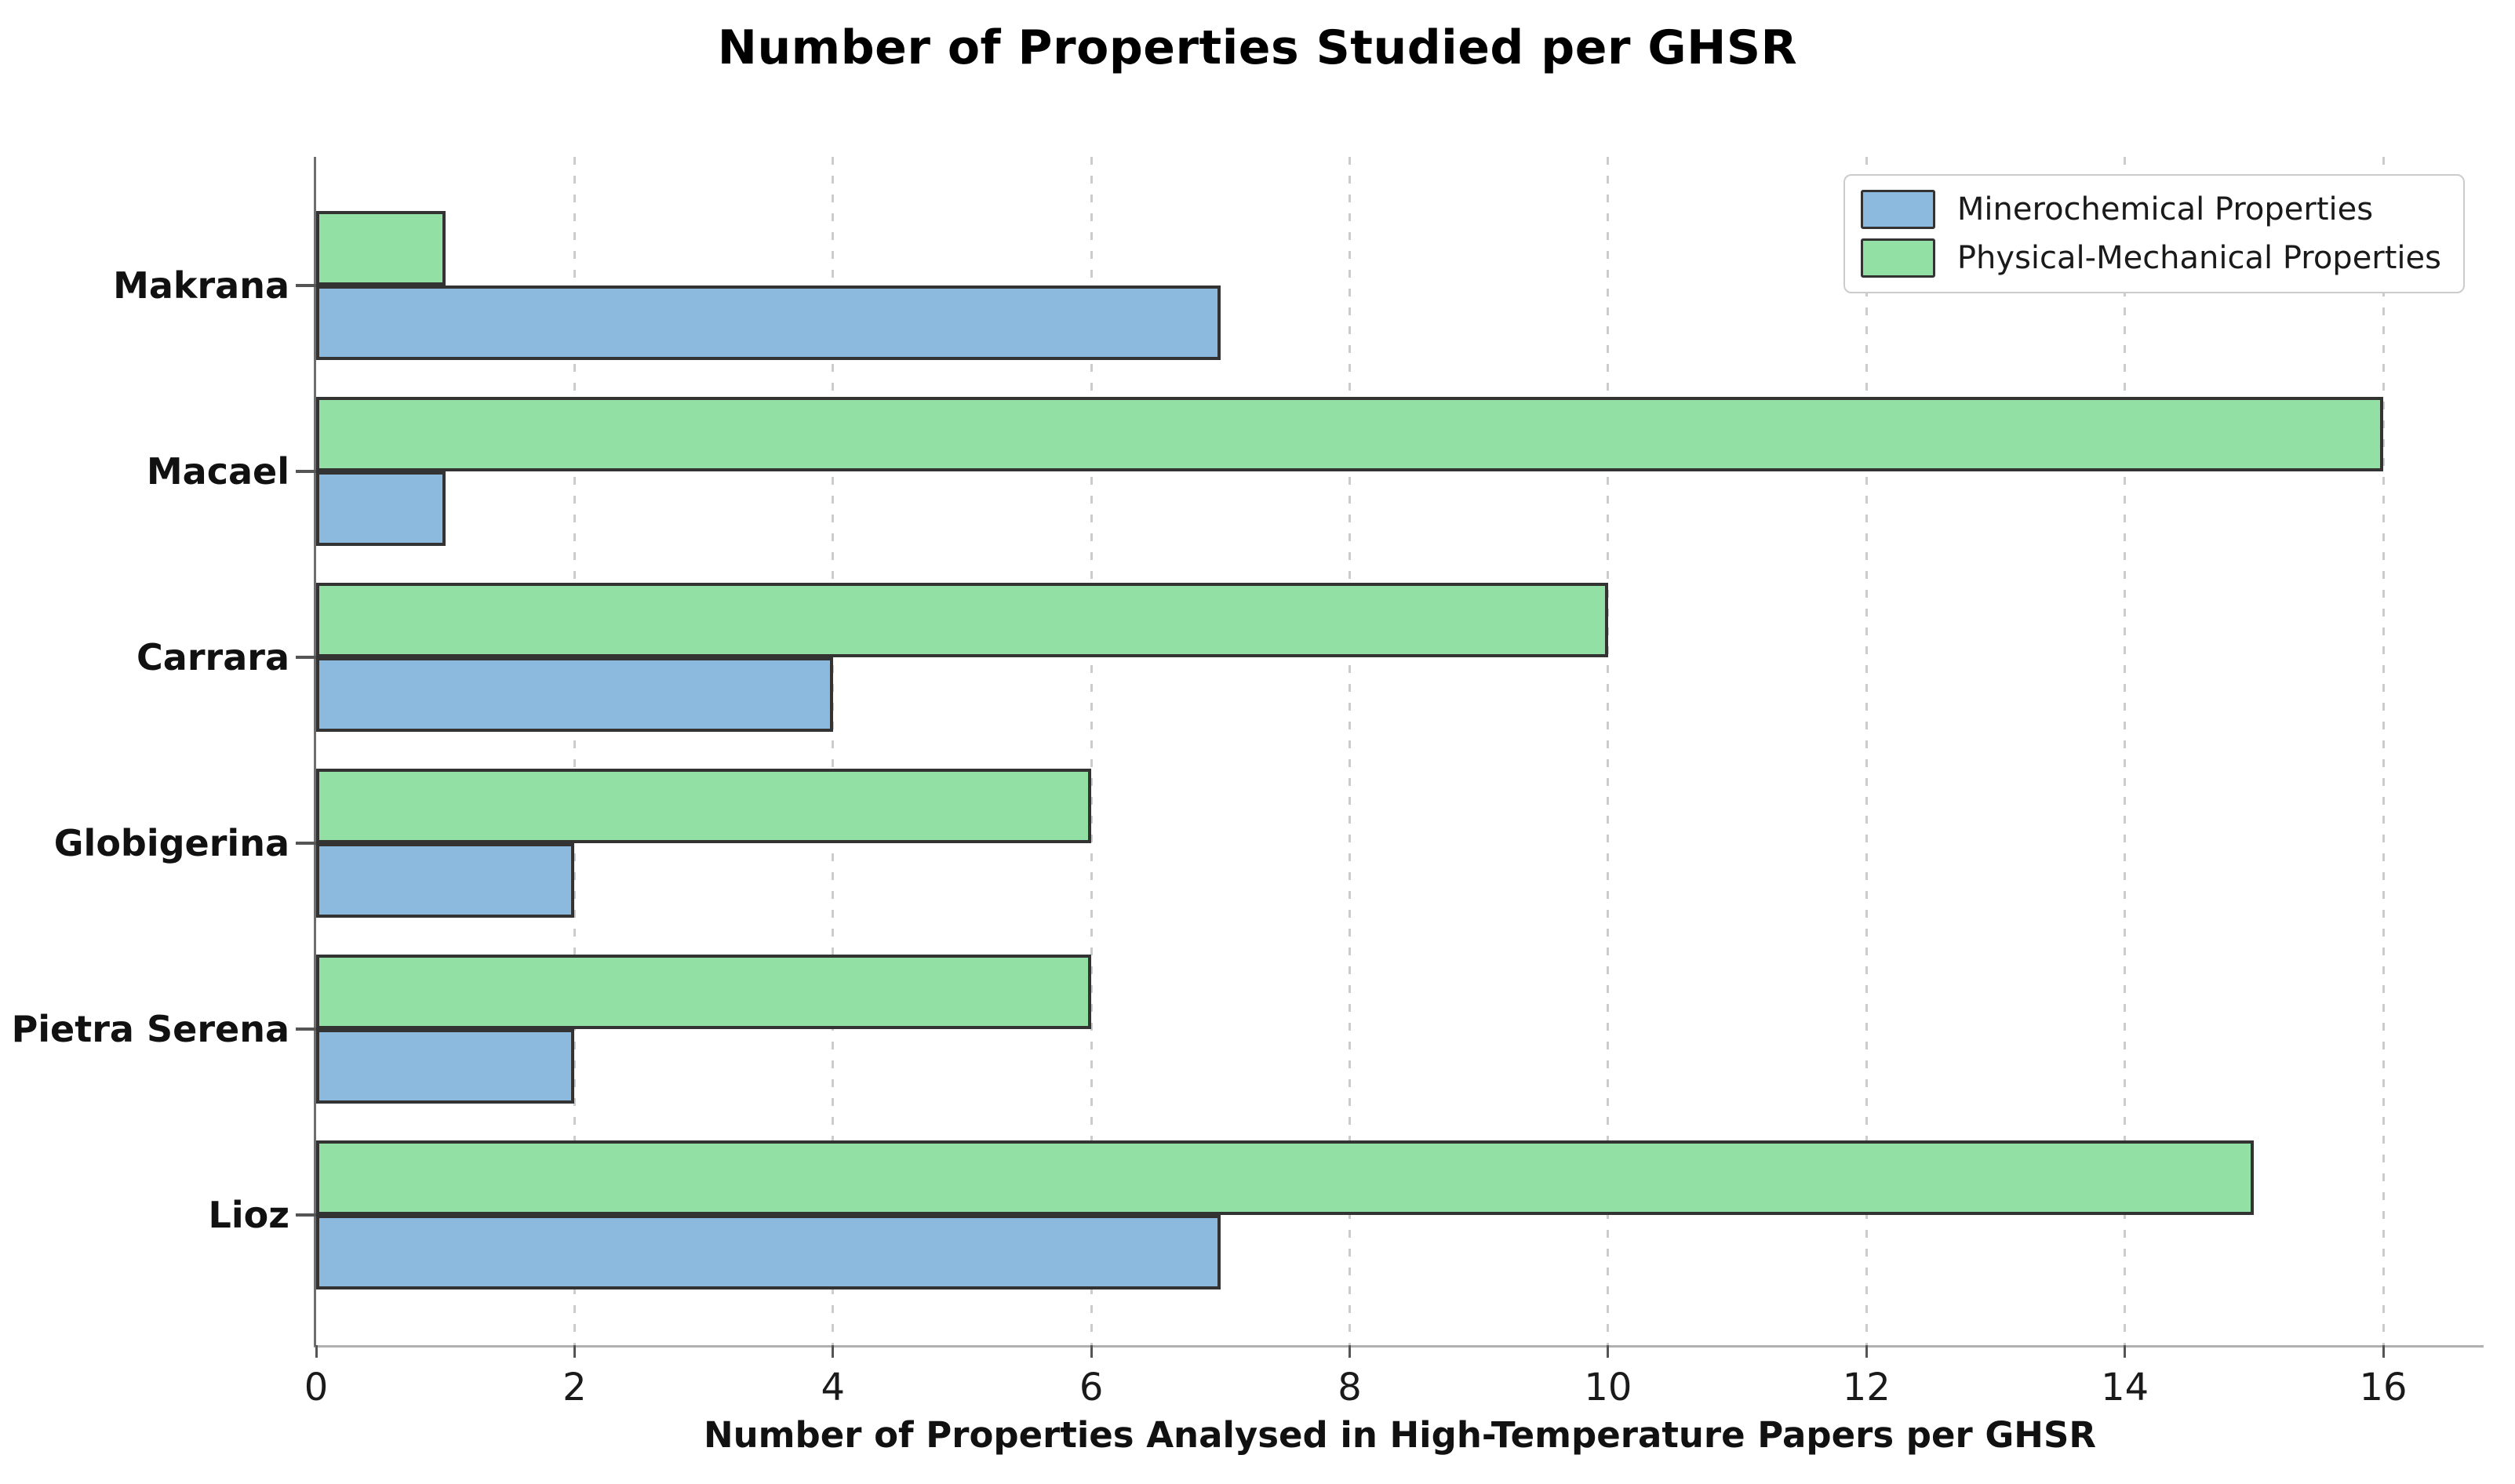 The image size is (2515, 1484). I want to click on x-tick-label-14: 14, so click(2125, 1387).